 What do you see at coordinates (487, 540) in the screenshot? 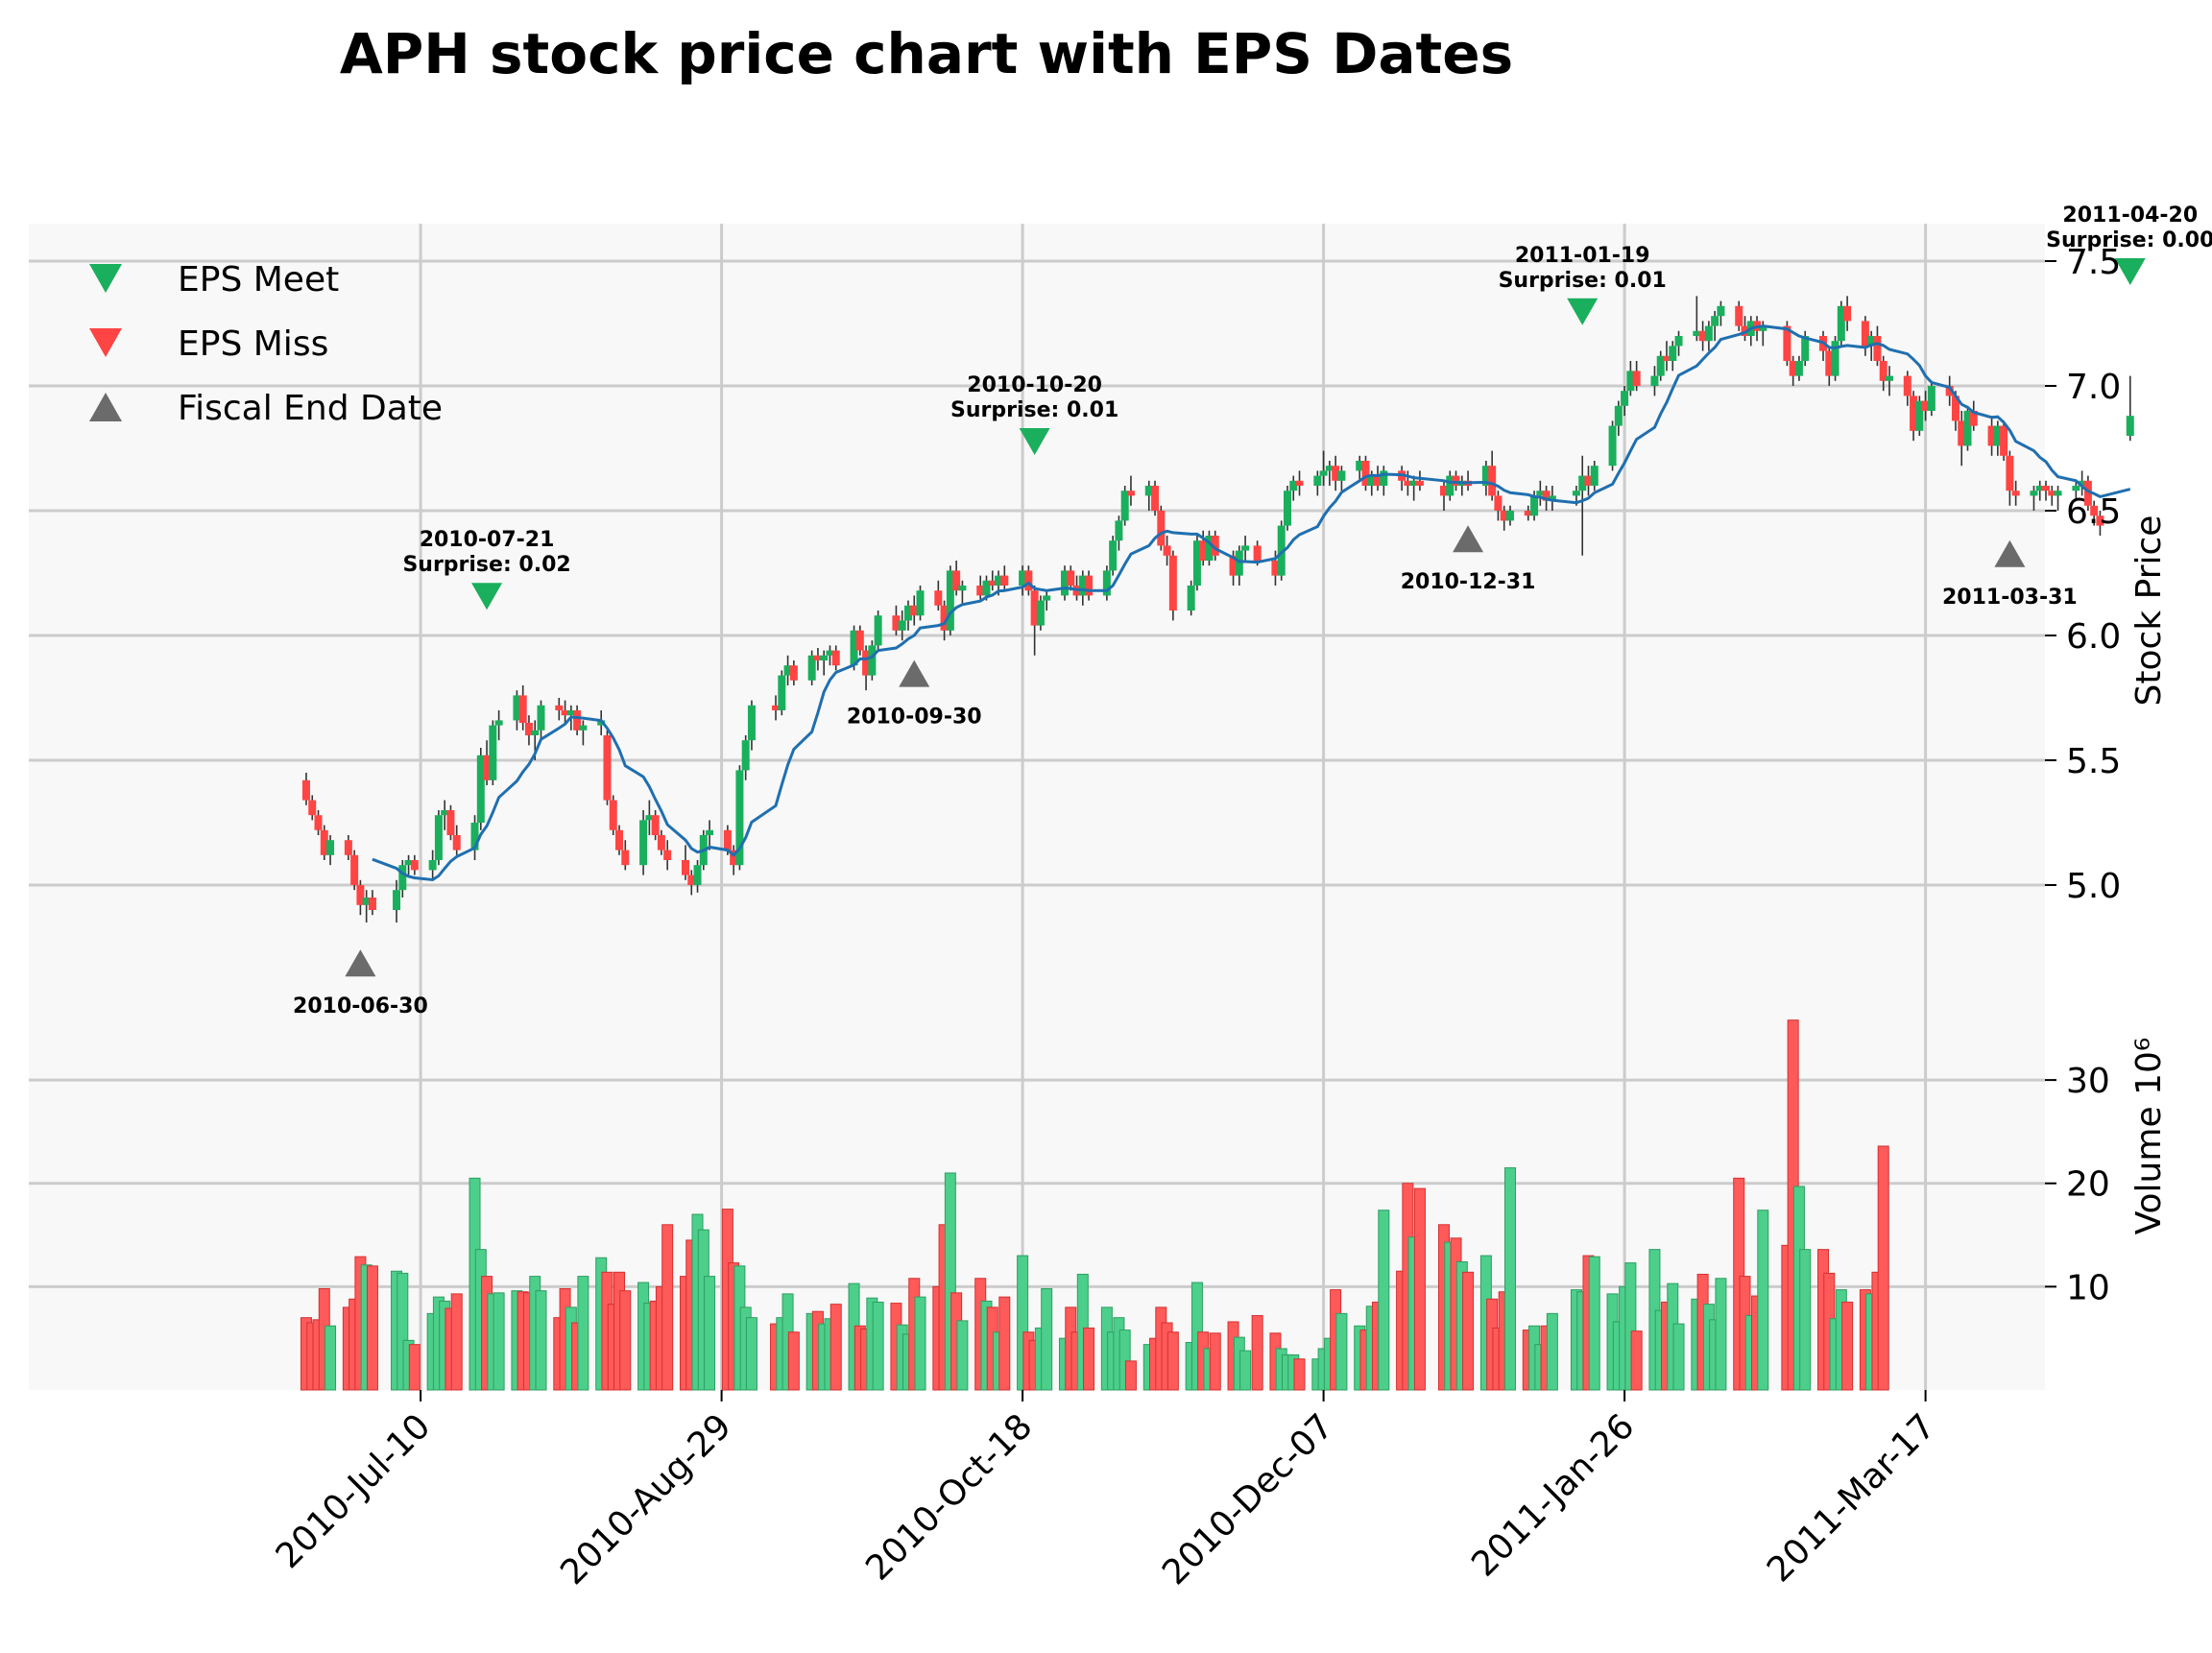
I see `eps-date-label: 2010-07-21` at bounding box center [487, 540].